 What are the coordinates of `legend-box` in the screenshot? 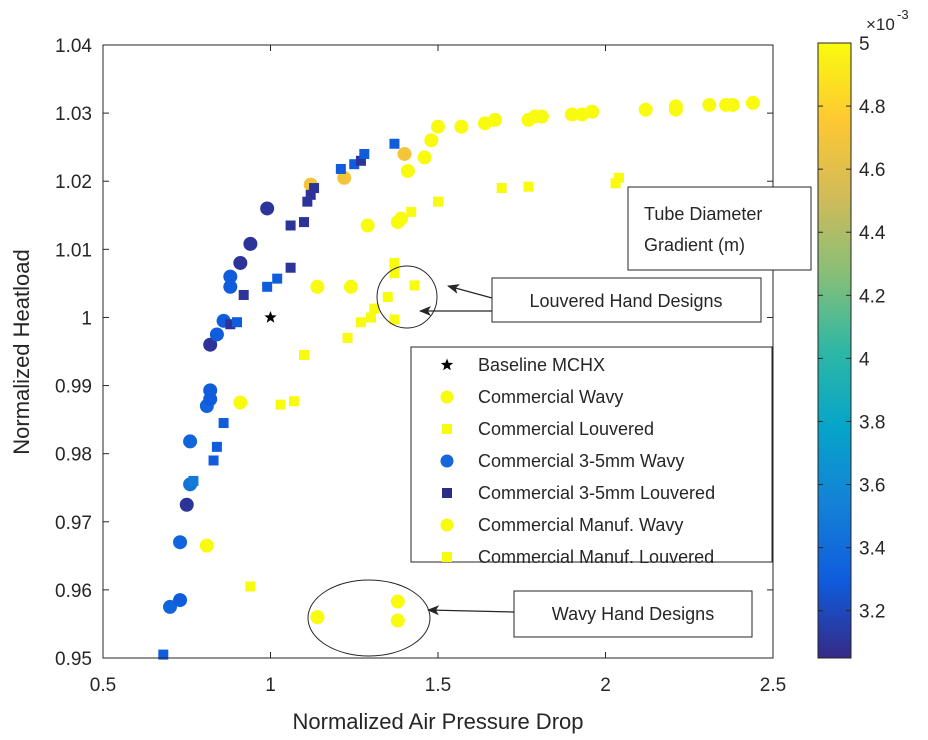 It's located at (591, 454).